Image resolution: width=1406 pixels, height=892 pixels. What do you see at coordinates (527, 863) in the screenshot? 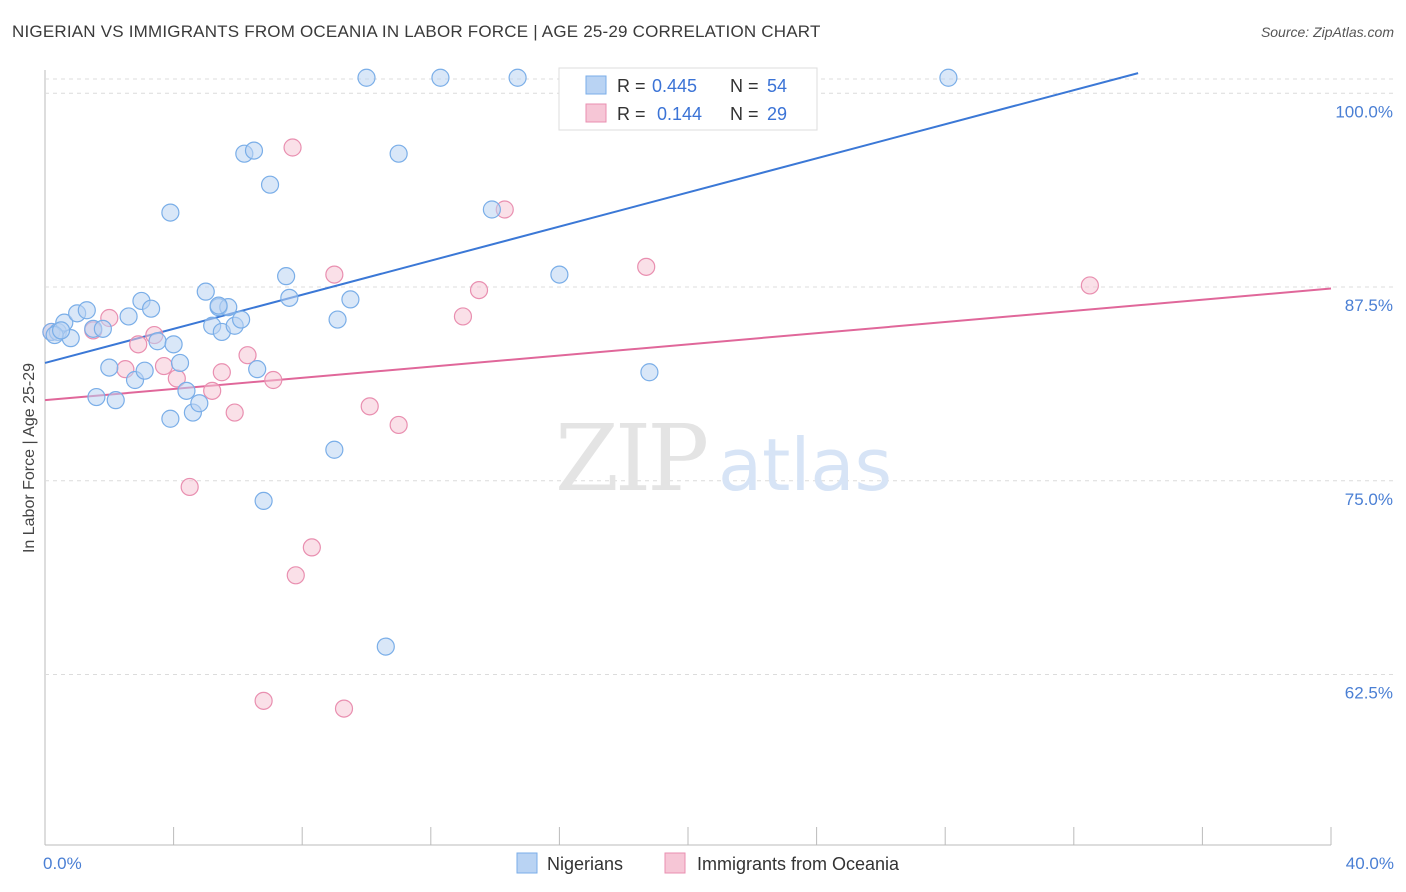
I see `series-legend-swatch-nigerians` at bounding box center [527, 863].